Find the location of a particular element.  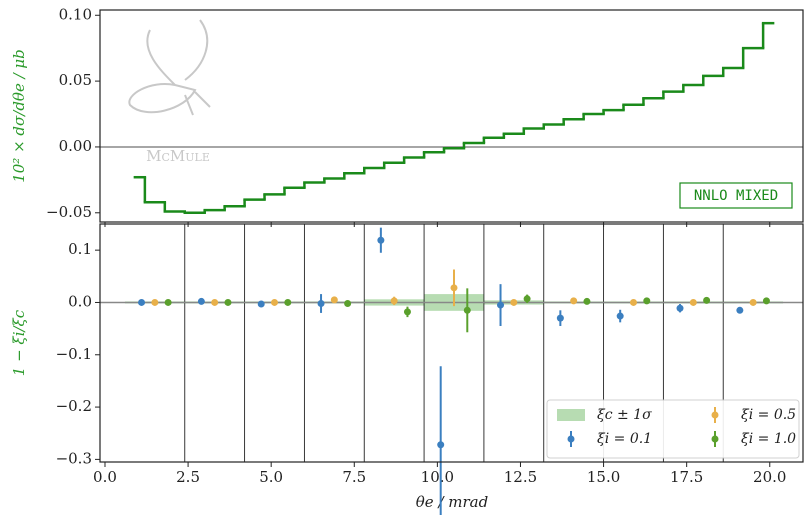

watermark-fly is located at coordinates (169, 67).